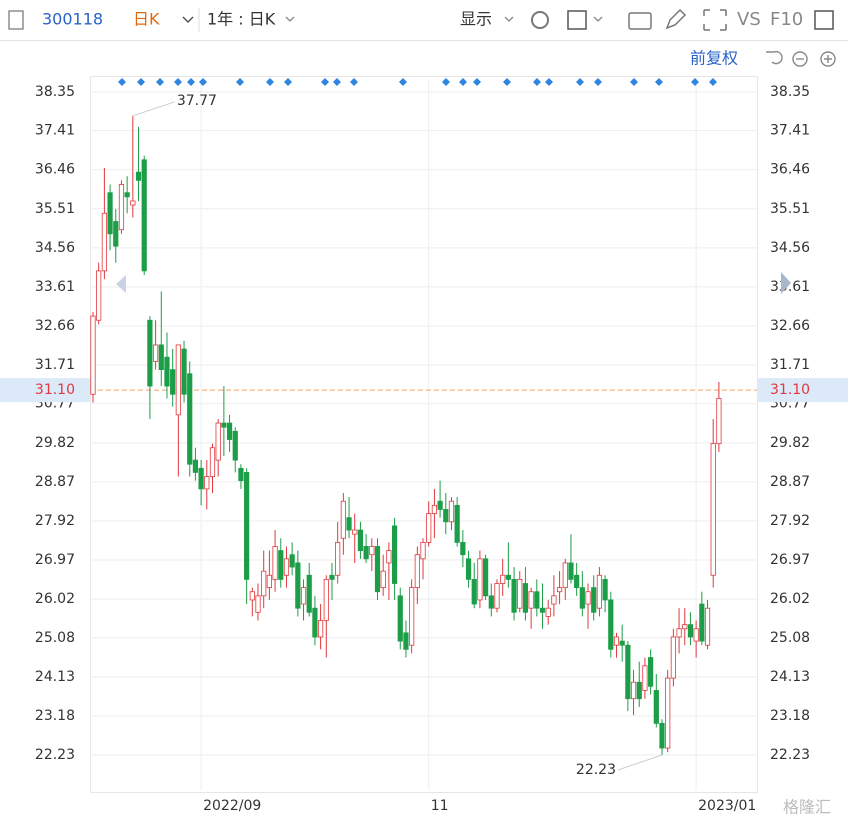  What do you see at coordinates (153, 109) in the screenshot?
I see `max-leader` at bounding box center [153, 109].